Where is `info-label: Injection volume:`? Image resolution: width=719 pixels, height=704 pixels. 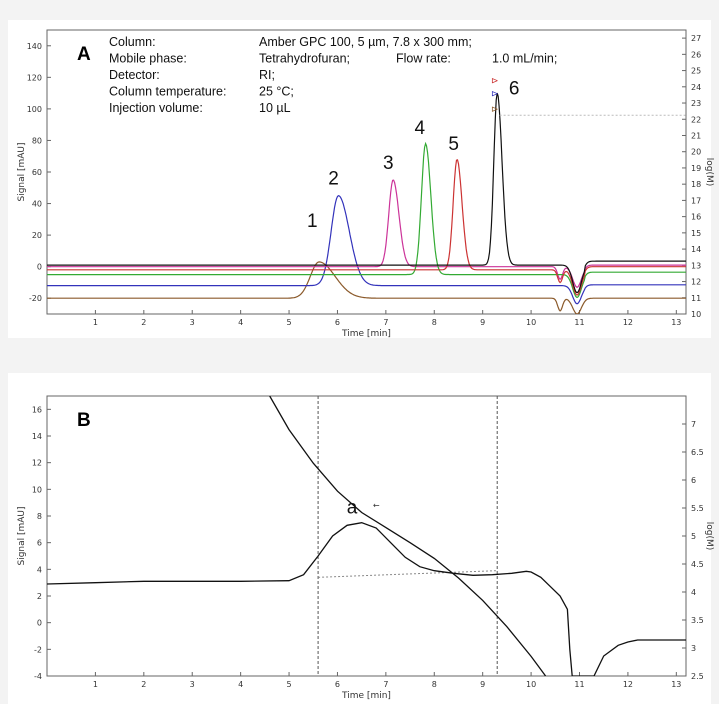
info-label: Injection volume: is located at coordinates (156, 108).